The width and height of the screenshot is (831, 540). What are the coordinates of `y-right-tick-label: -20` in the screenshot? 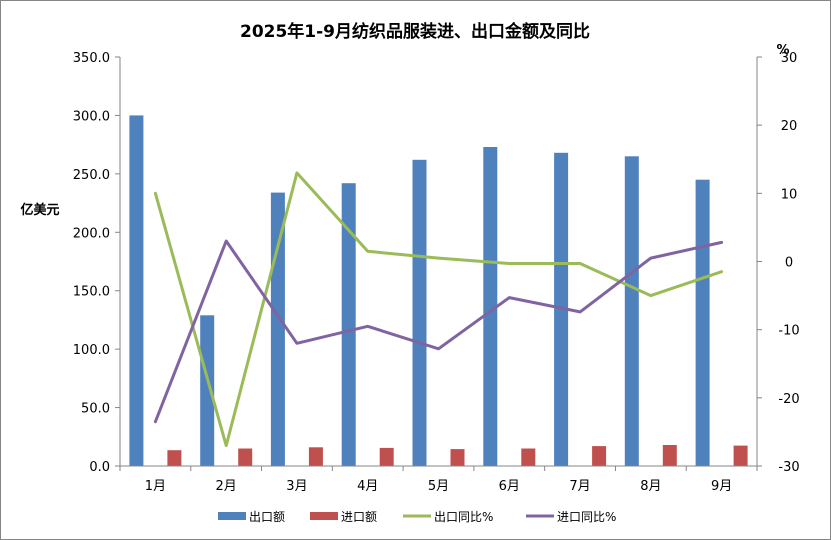 It's located at (788, 399).